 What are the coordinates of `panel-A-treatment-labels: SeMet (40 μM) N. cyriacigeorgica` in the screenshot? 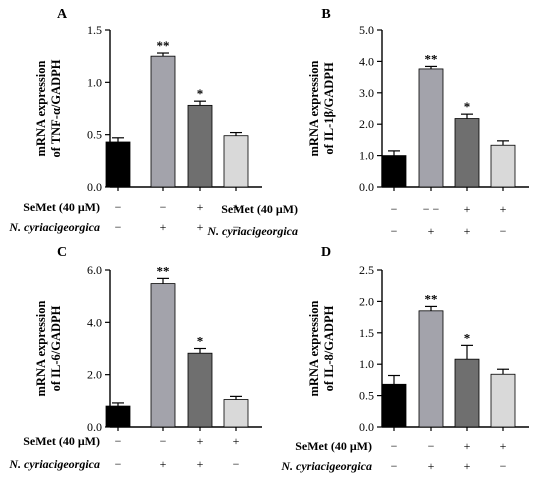 It's located at (54, 217).